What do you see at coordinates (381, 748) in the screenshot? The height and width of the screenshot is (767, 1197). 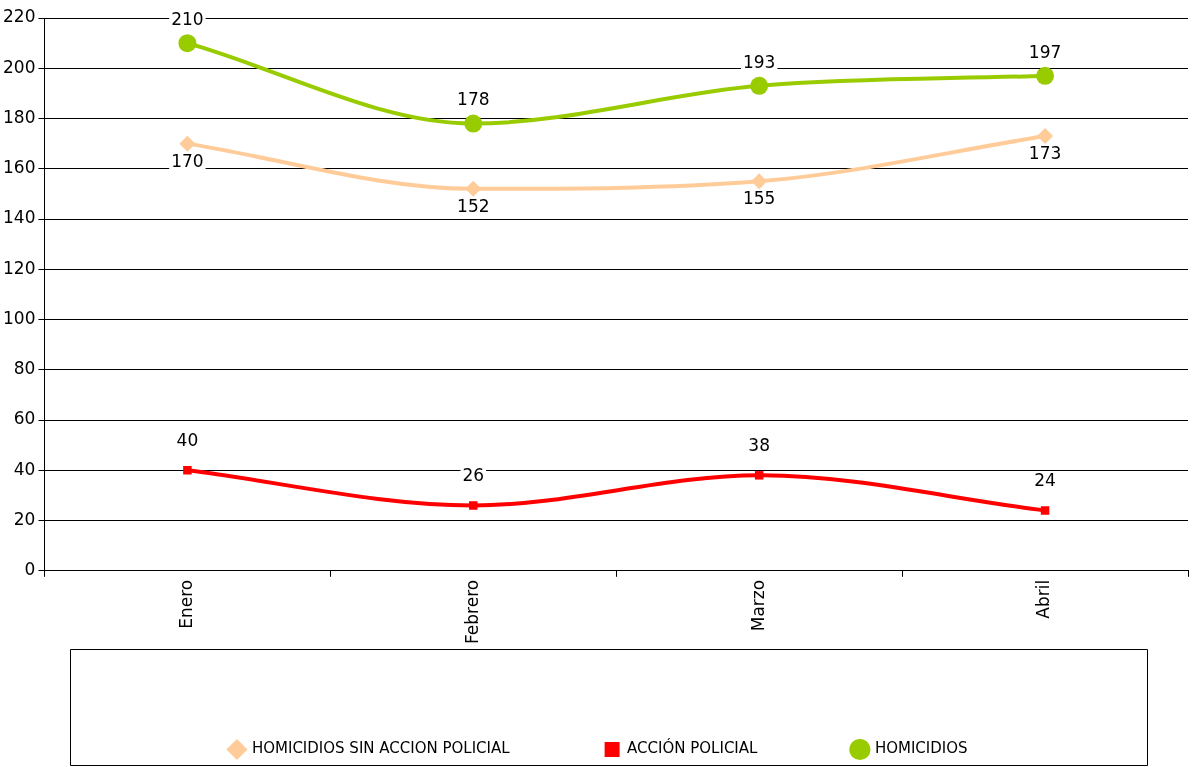 I see `legend-label: HOMICIDIOS SIN ACCION POLICIAL` at bounding box center [381, 748].